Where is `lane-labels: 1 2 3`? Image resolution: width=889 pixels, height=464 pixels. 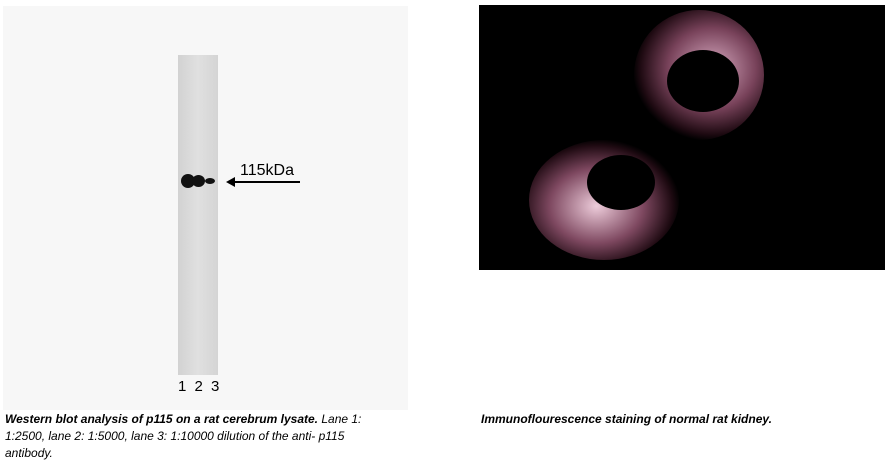 lane-labels: 1 2 3 is located at coordinates (200, 386).